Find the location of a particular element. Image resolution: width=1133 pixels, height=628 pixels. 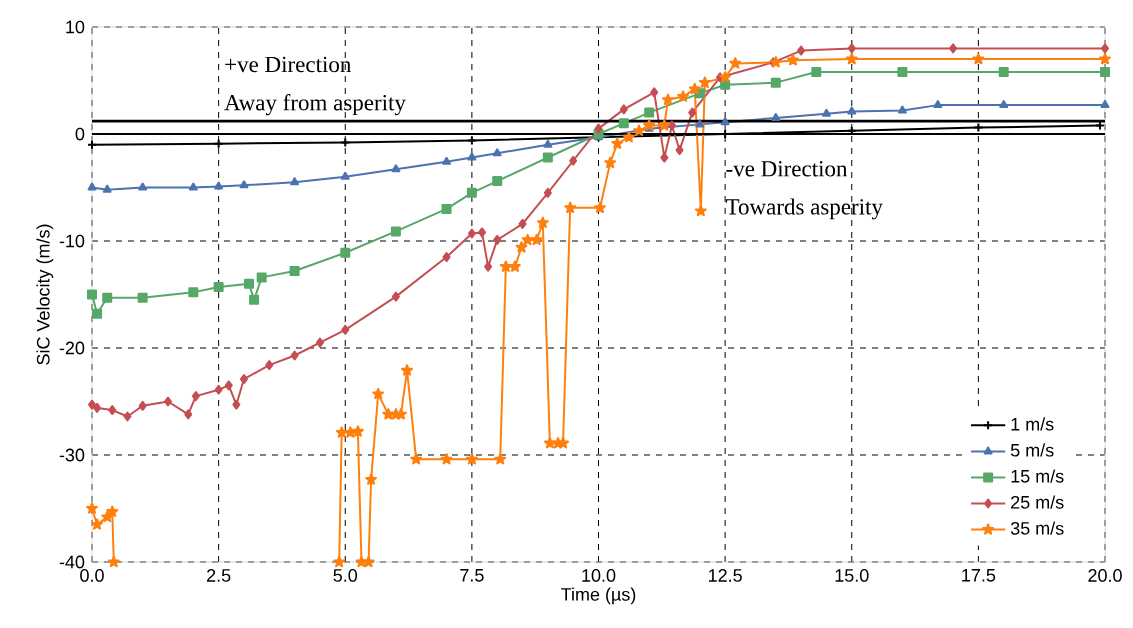

x-tick-label: 7.5 is located at coordinates (472, 575).